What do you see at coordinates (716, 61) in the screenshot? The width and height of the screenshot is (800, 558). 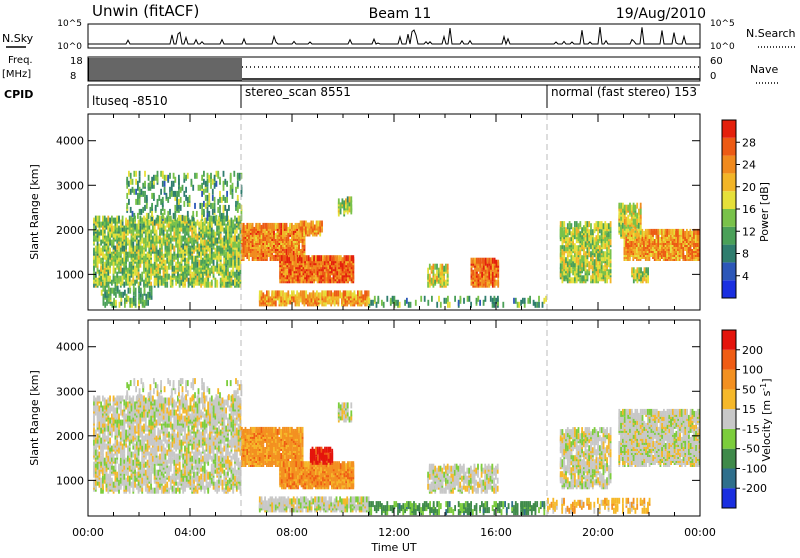 I see `nave-tick-top: 60` at bounding box center [716, 61].